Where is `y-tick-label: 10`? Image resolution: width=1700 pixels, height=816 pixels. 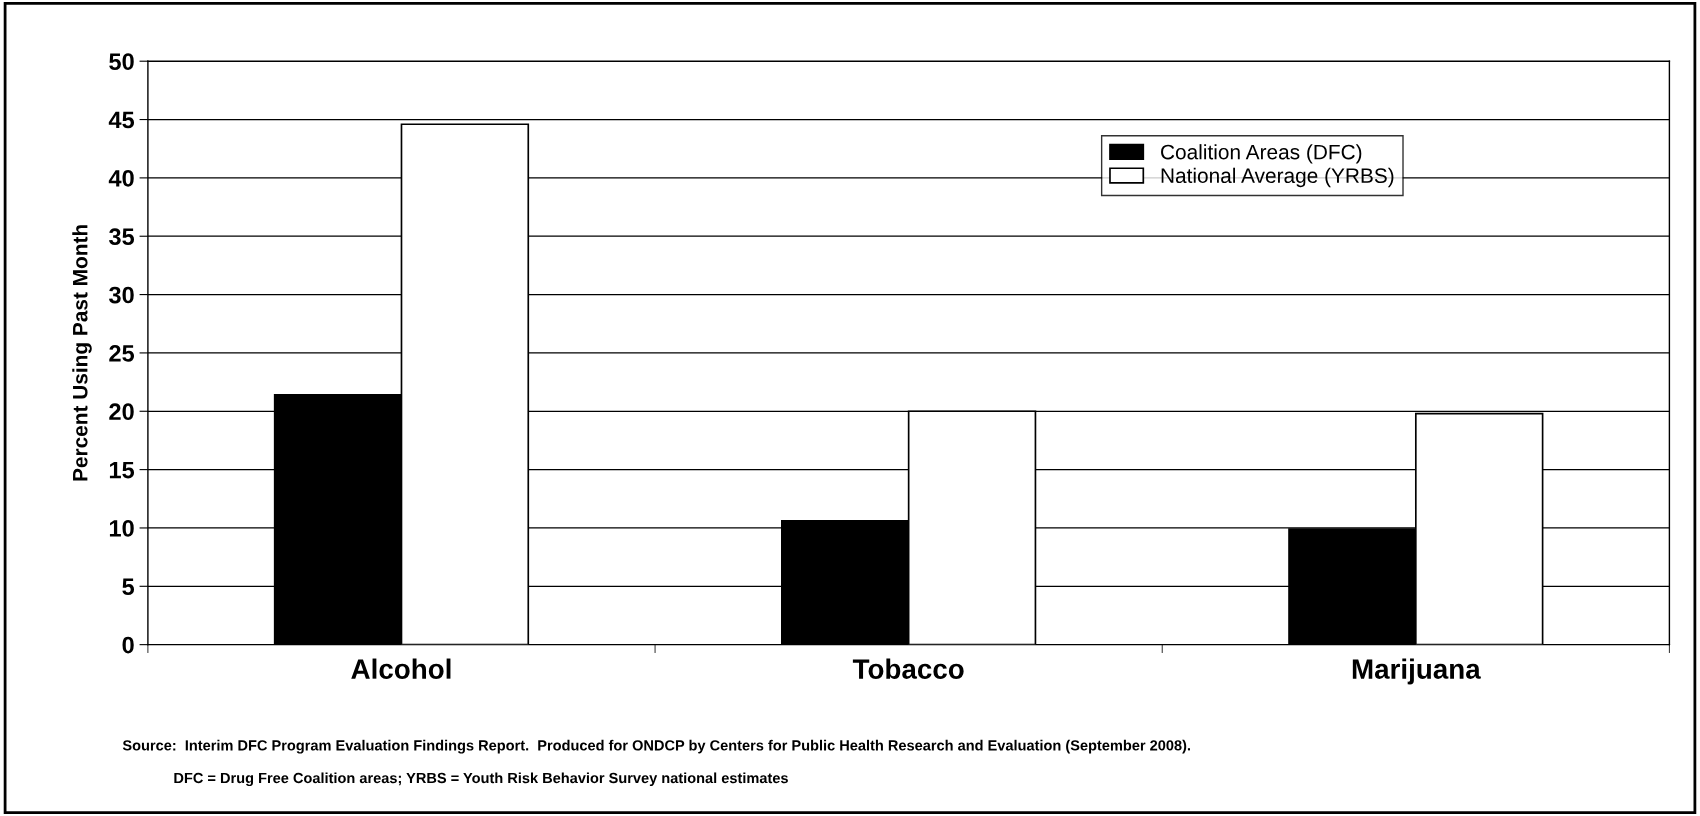
y-tick-label: 10 is located at coordinates (121, 528).